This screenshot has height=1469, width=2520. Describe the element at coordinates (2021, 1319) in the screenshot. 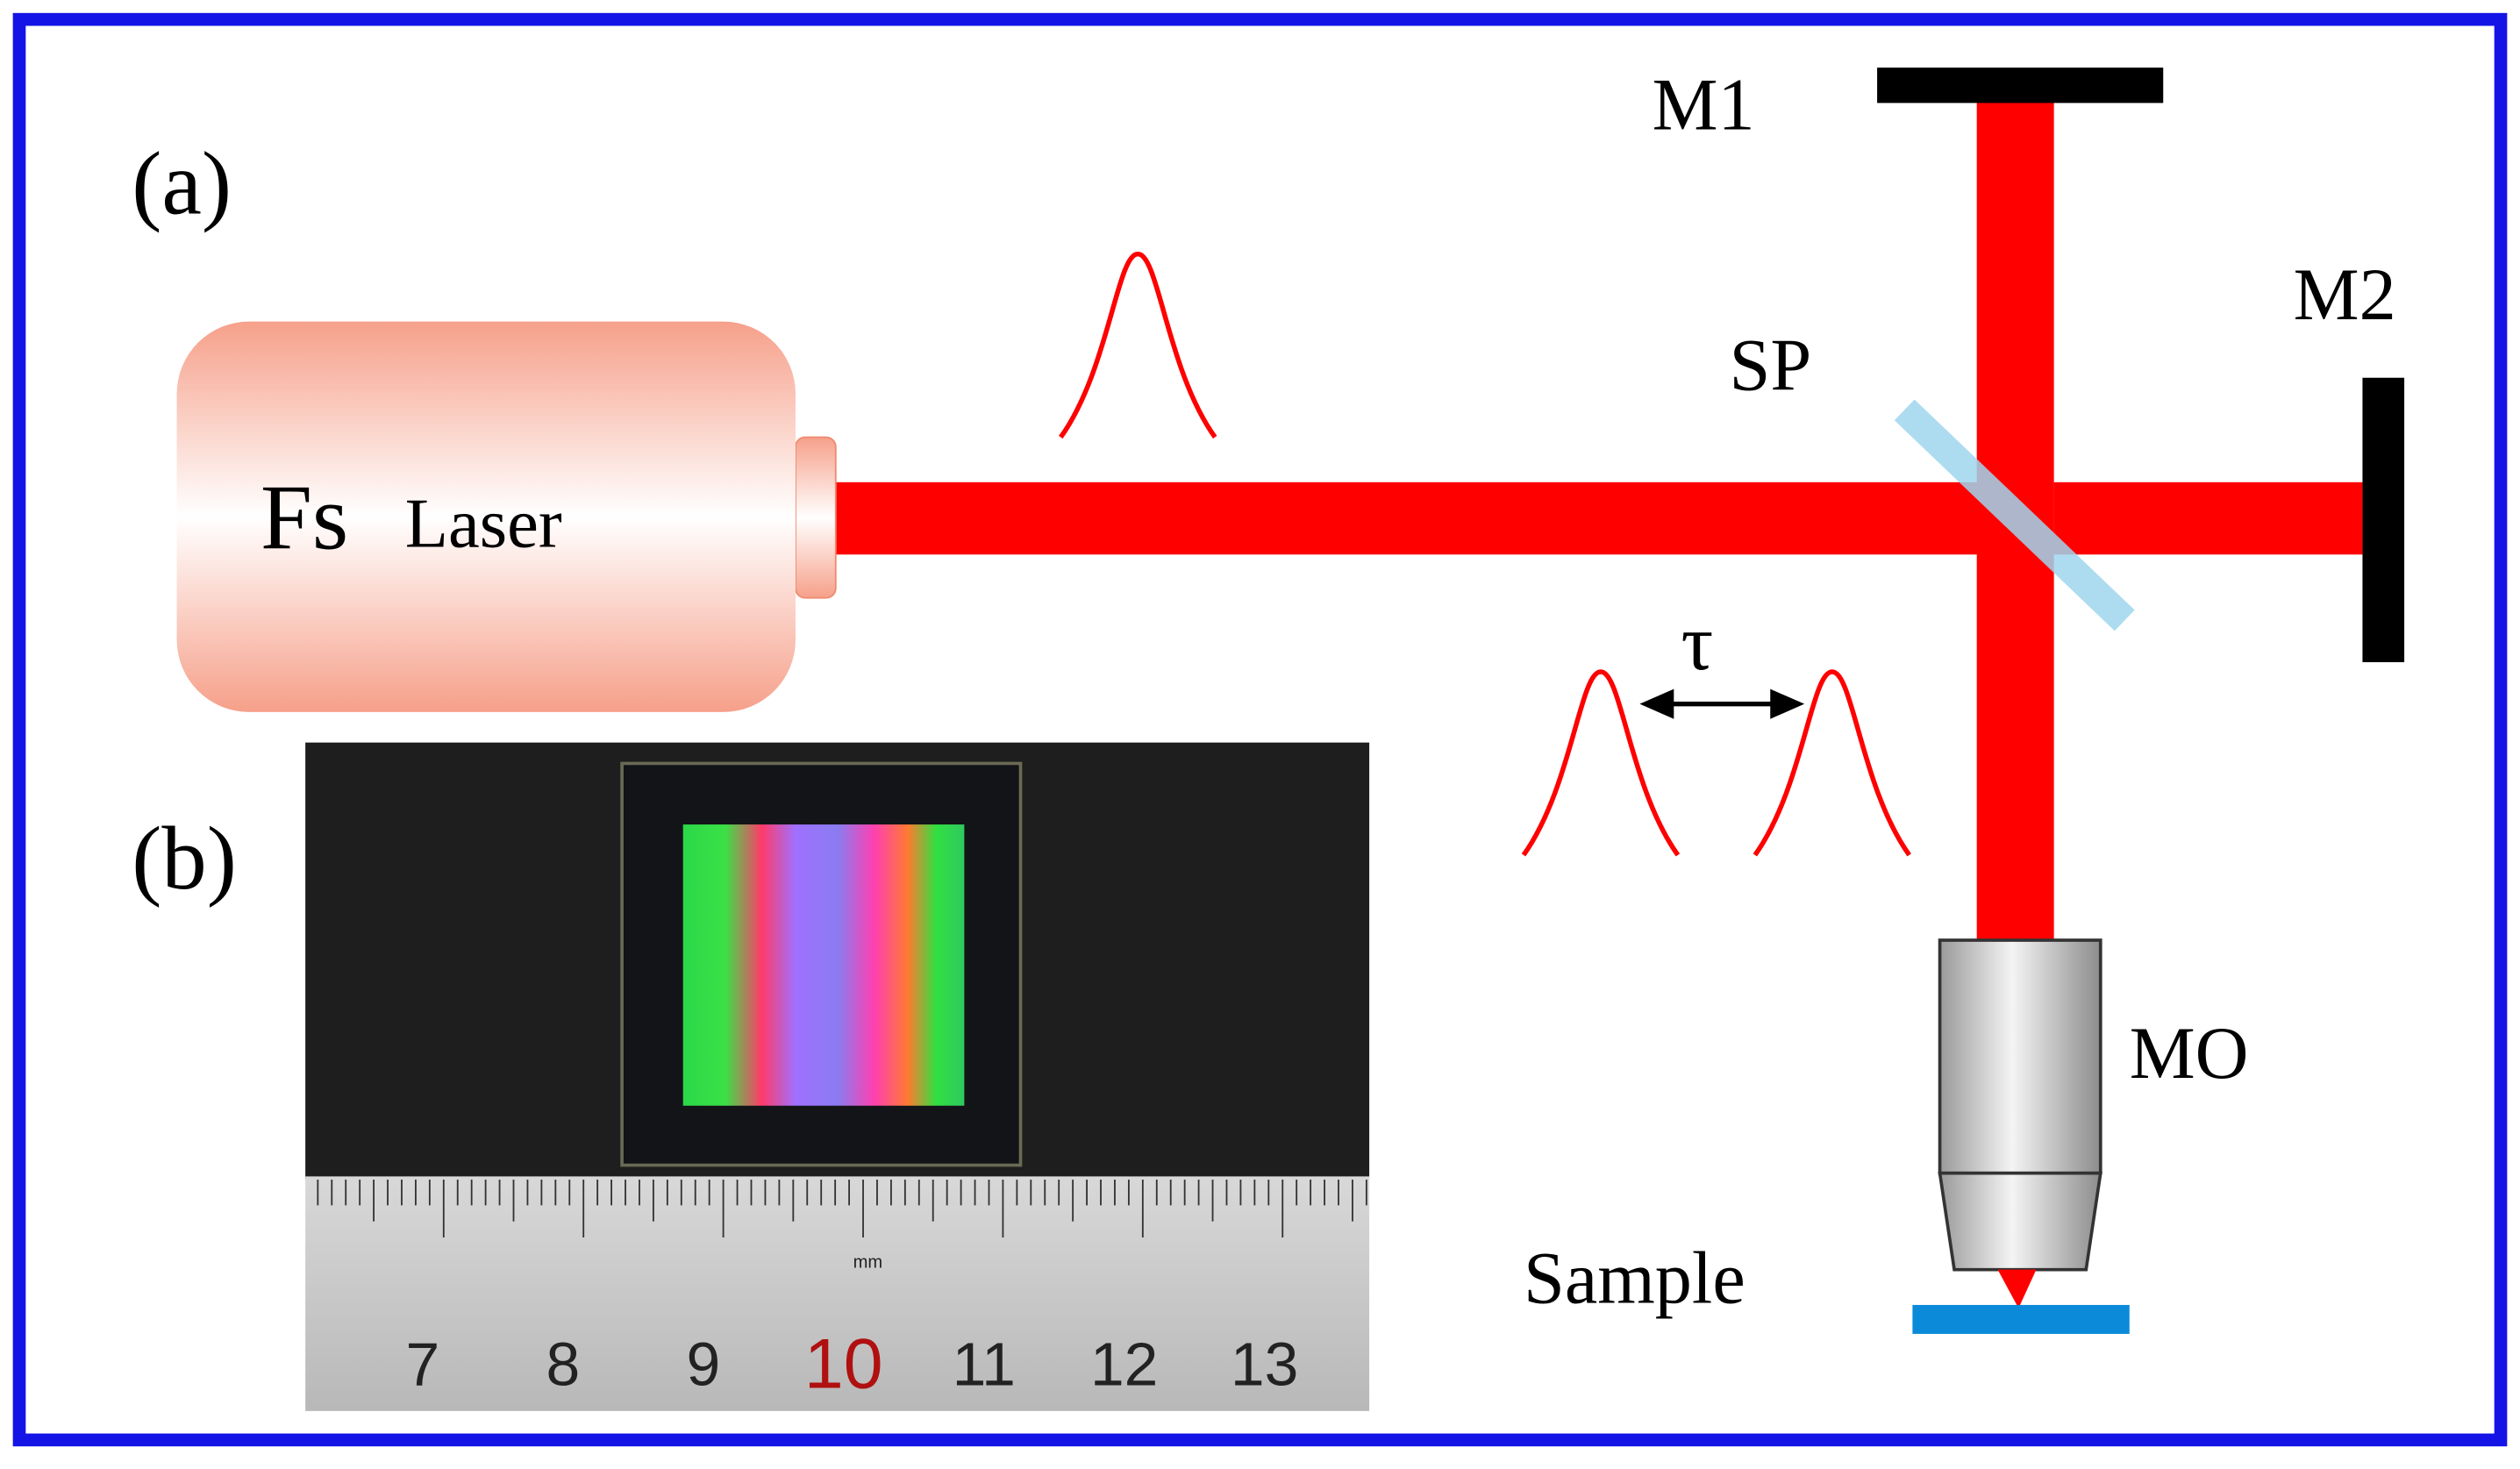

I see `sample-plate` at that location.